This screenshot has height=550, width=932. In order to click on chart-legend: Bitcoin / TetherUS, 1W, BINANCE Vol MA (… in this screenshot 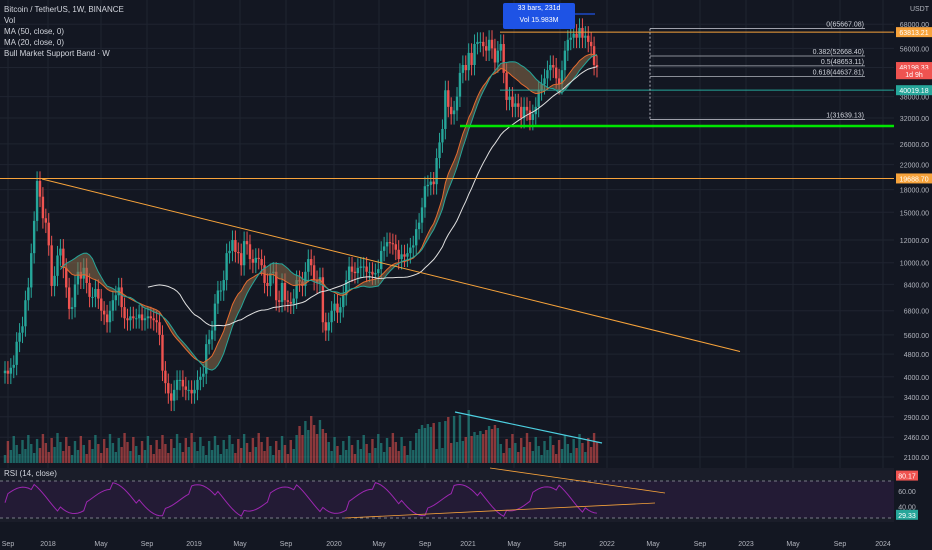, I will do `click(64, 31)`.